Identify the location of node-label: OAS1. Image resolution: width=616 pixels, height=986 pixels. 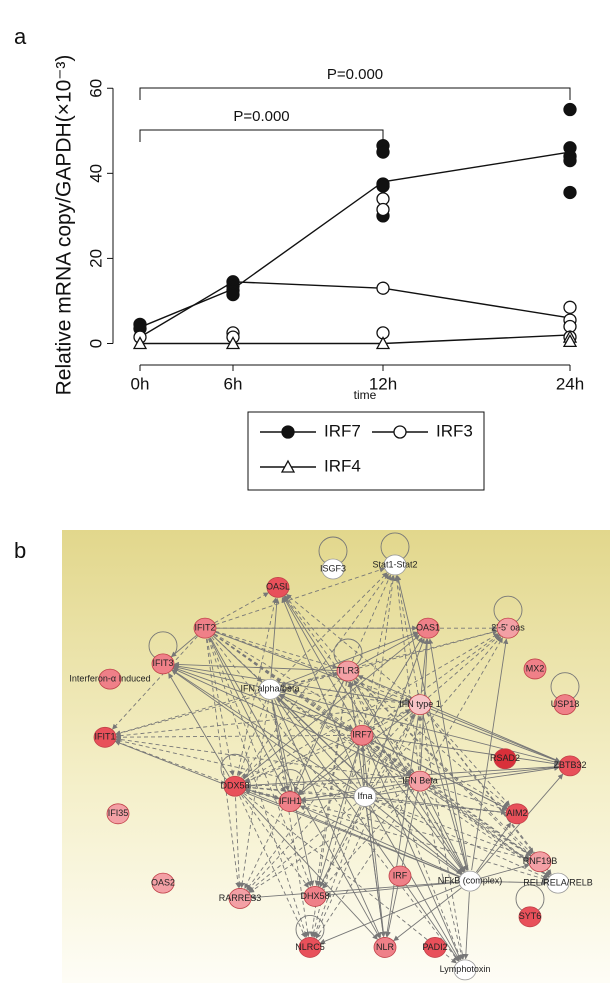
(428, 628).